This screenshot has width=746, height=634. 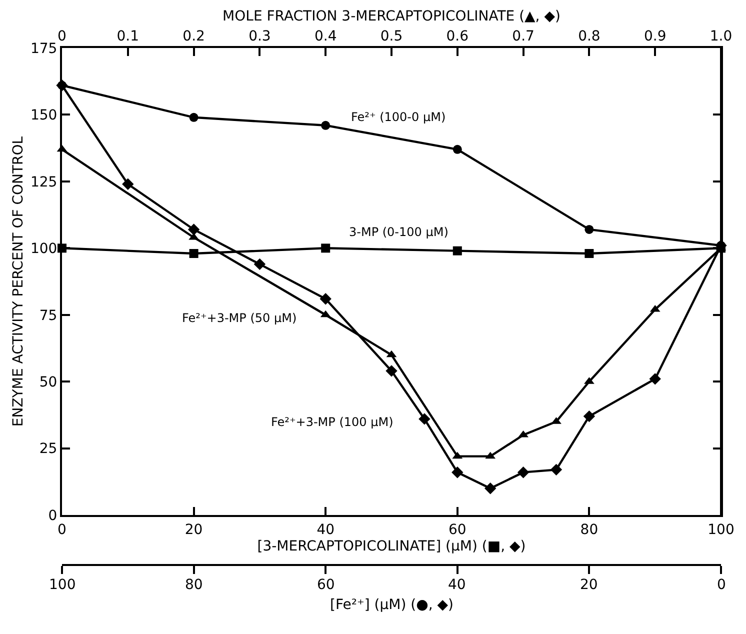 What do you see at coordinates (62, 585) in the screenshot?
I see `text: 100` at bounding box center [62, 585].